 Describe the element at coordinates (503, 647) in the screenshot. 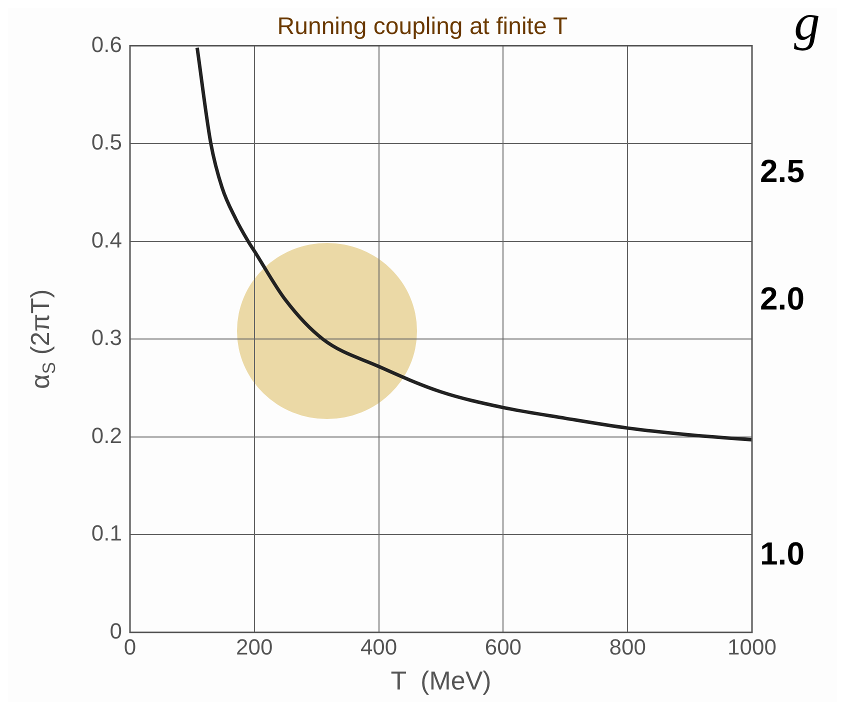

I see `x-tick-label: 600` at that location.